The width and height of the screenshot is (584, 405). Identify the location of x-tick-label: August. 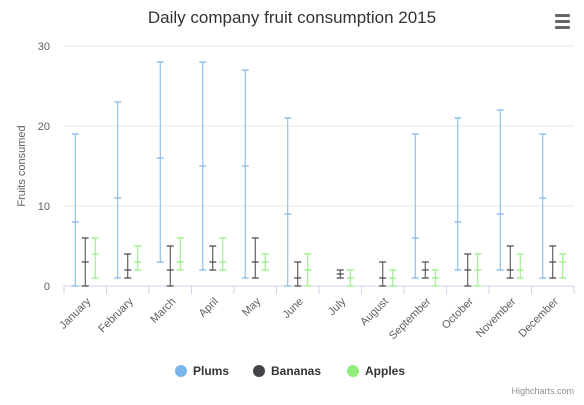
(374, 312).